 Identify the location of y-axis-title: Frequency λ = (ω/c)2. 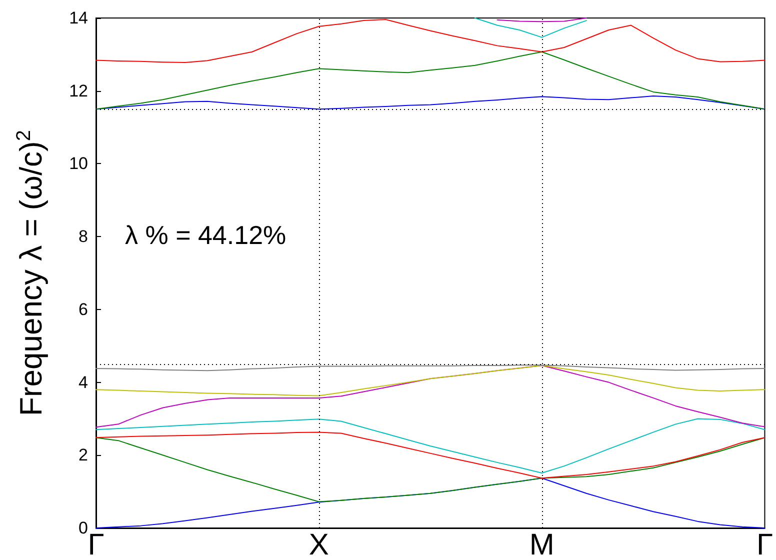
(30, 273).